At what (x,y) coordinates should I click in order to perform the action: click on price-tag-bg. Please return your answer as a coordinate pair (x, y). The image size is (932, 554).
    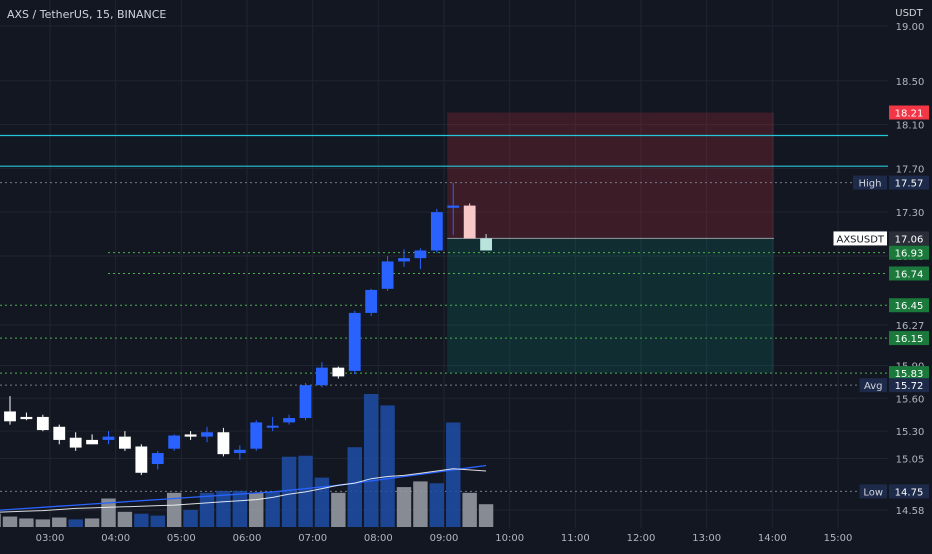
    Looking at the image, I should click on (873, 491).